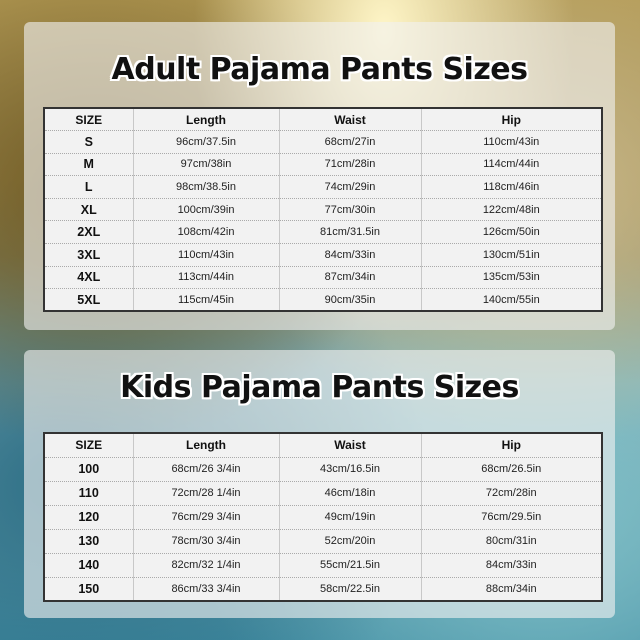  Describe the element at coordinates (349, 277) in the screenshot. I see `measurement-cell: 87cm/34in` at that location.